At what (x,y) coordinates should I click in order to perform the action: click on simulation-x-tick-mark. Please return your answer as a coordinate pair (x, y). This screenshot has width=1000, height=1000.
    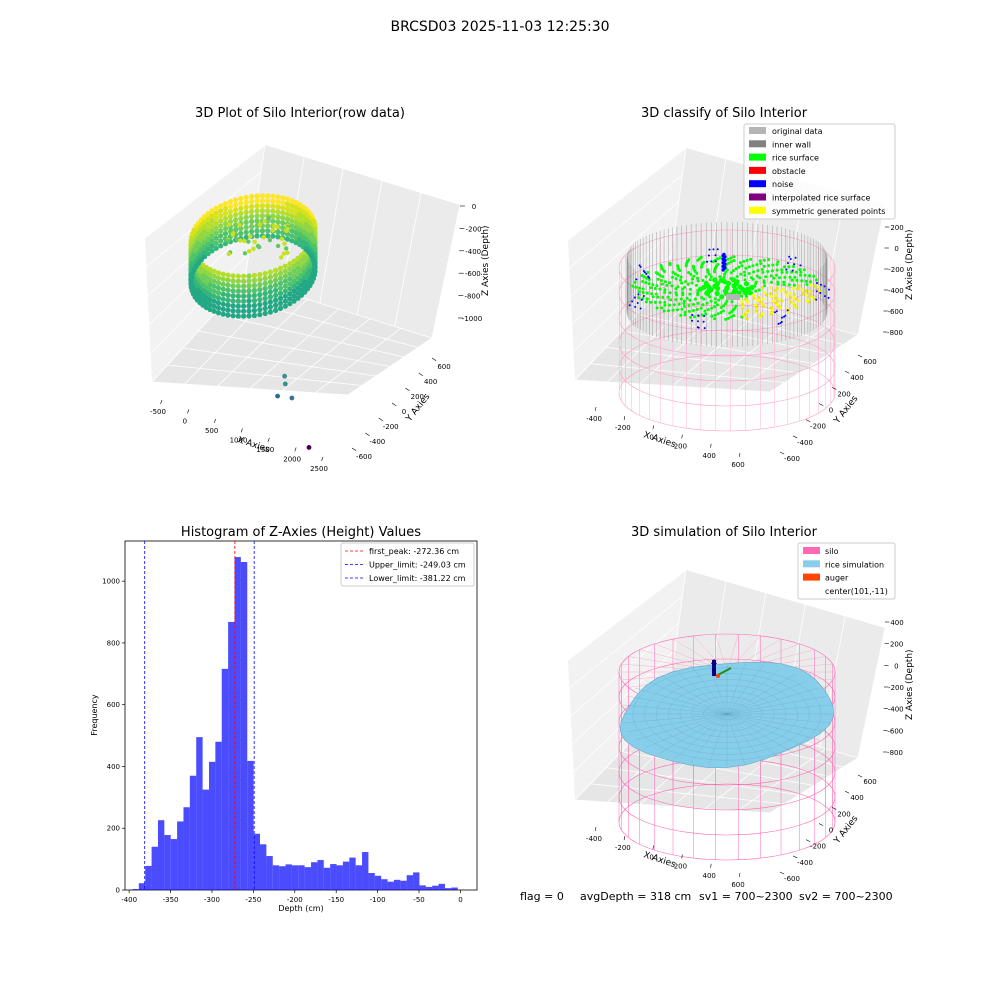
    Looking at the image, I should click on (653, 847).